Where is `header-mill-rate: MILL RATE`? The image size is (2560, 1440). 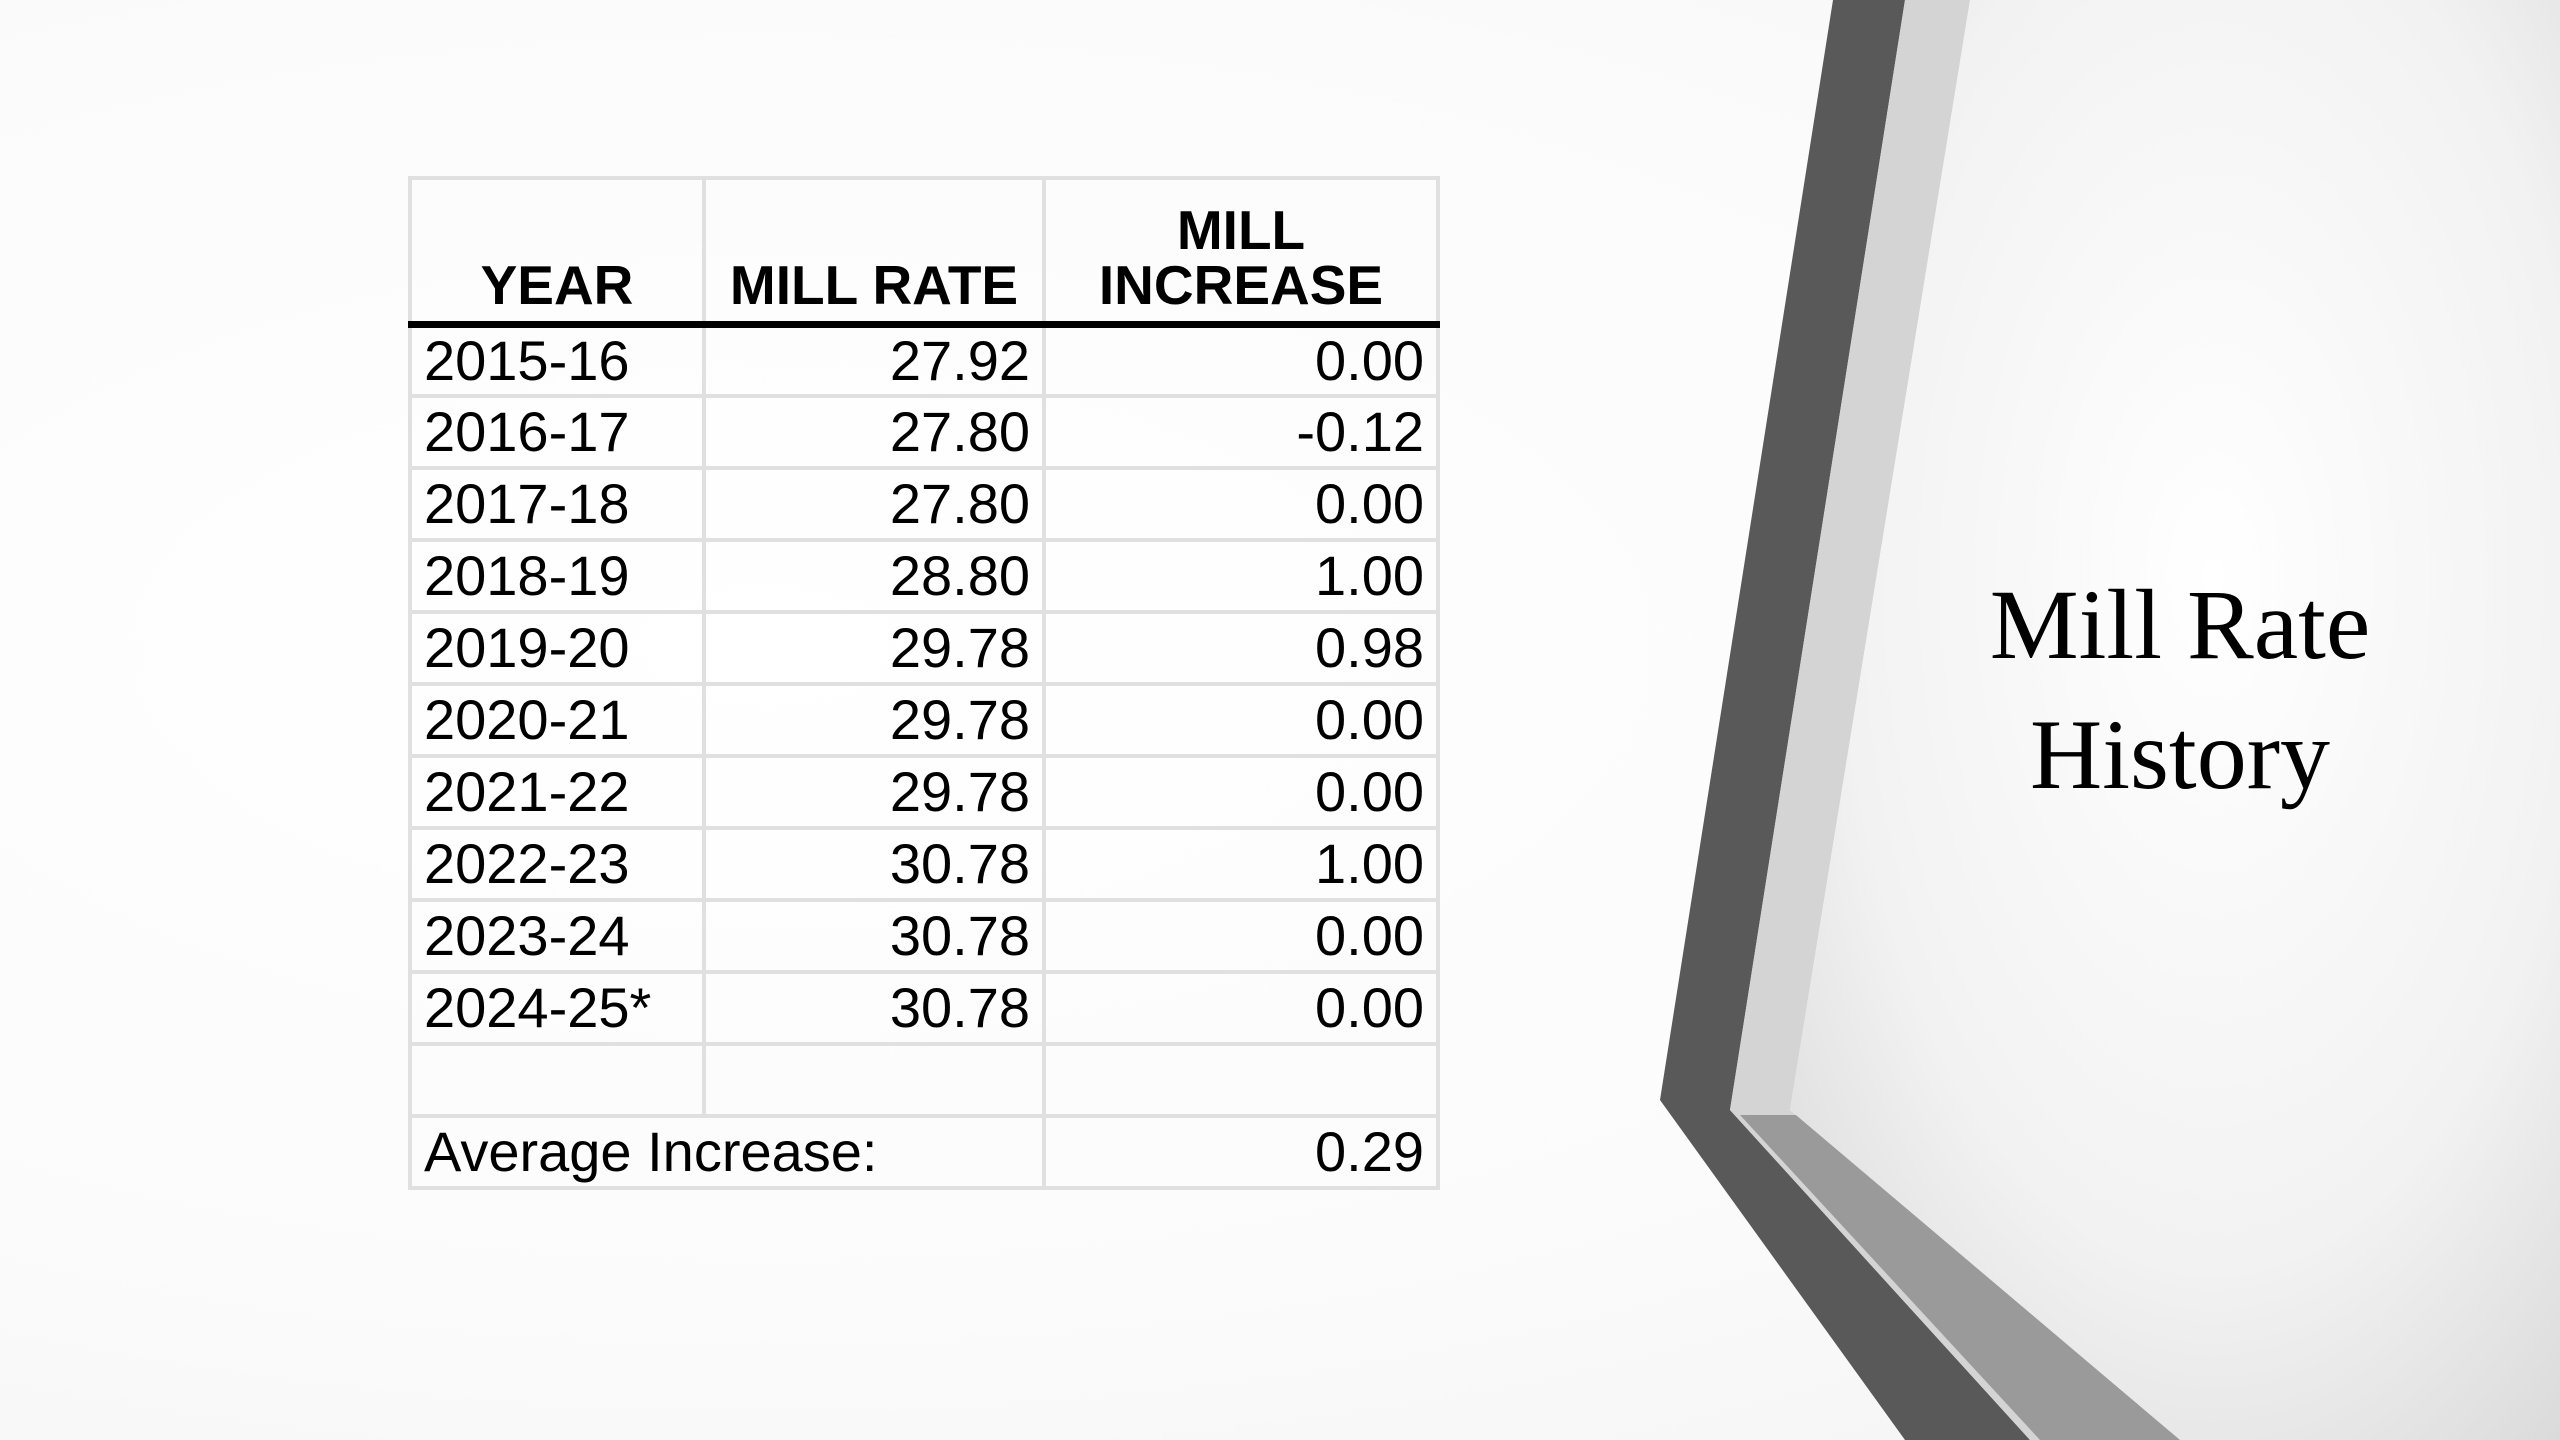
header-mill-rate: MILL RATE is located at coordinates (874, 252).